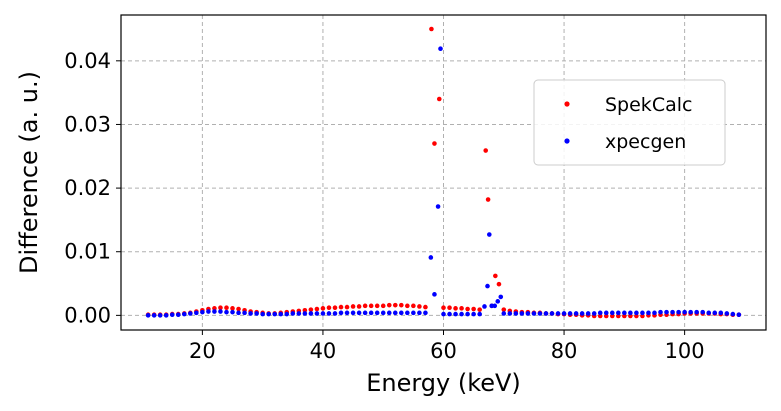 This screenshot has width=781, height=411. I want to click on y-axis-title: Difference (a. u.), so click(29, 172).